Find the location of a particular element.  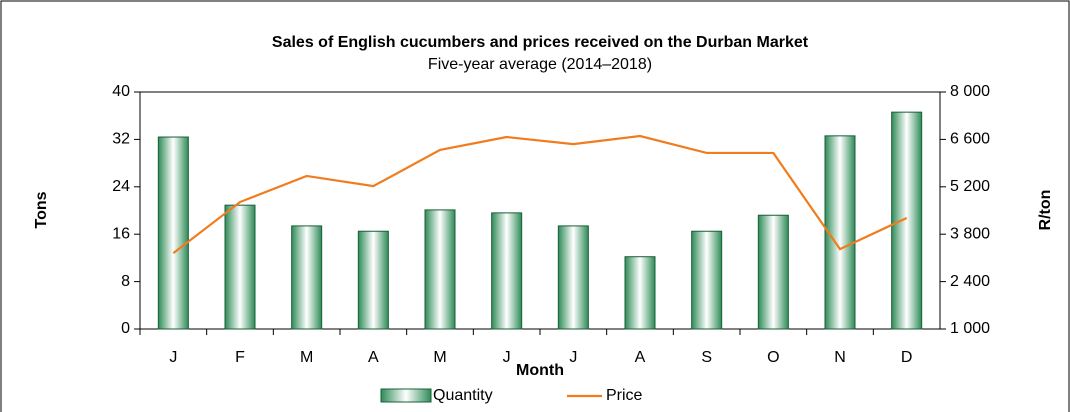

y2-tick-label: 3 800 is located at coordinates (970, 233).